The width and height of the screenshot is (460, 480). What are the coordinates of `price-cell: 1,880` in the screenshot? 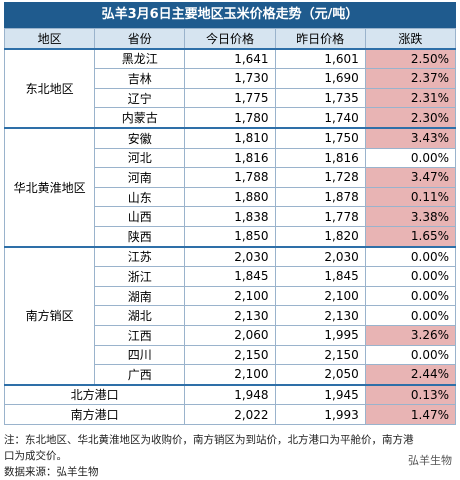 It's located at (230, 197).